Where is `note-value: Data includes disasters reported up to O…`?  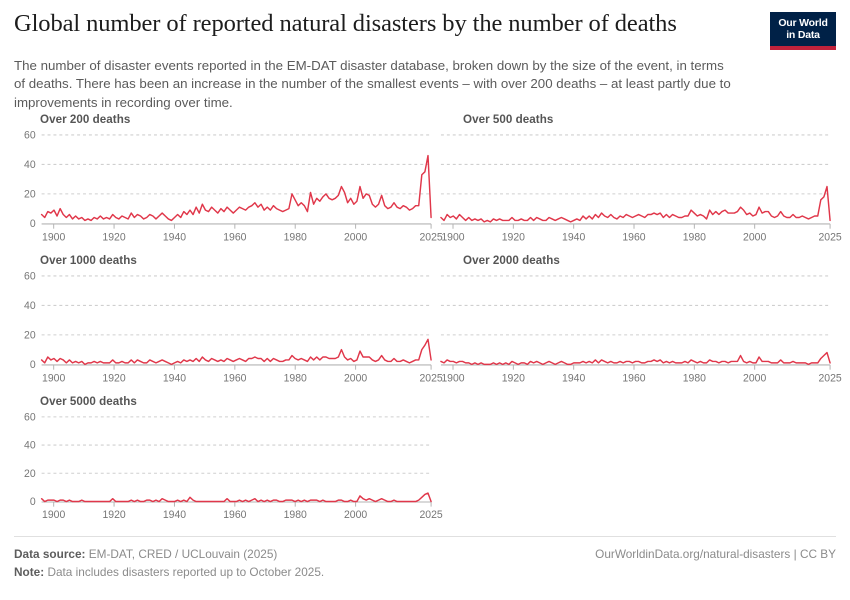 note-value: Data includes disasters reported up to O… is located at coordinates (186, 571).